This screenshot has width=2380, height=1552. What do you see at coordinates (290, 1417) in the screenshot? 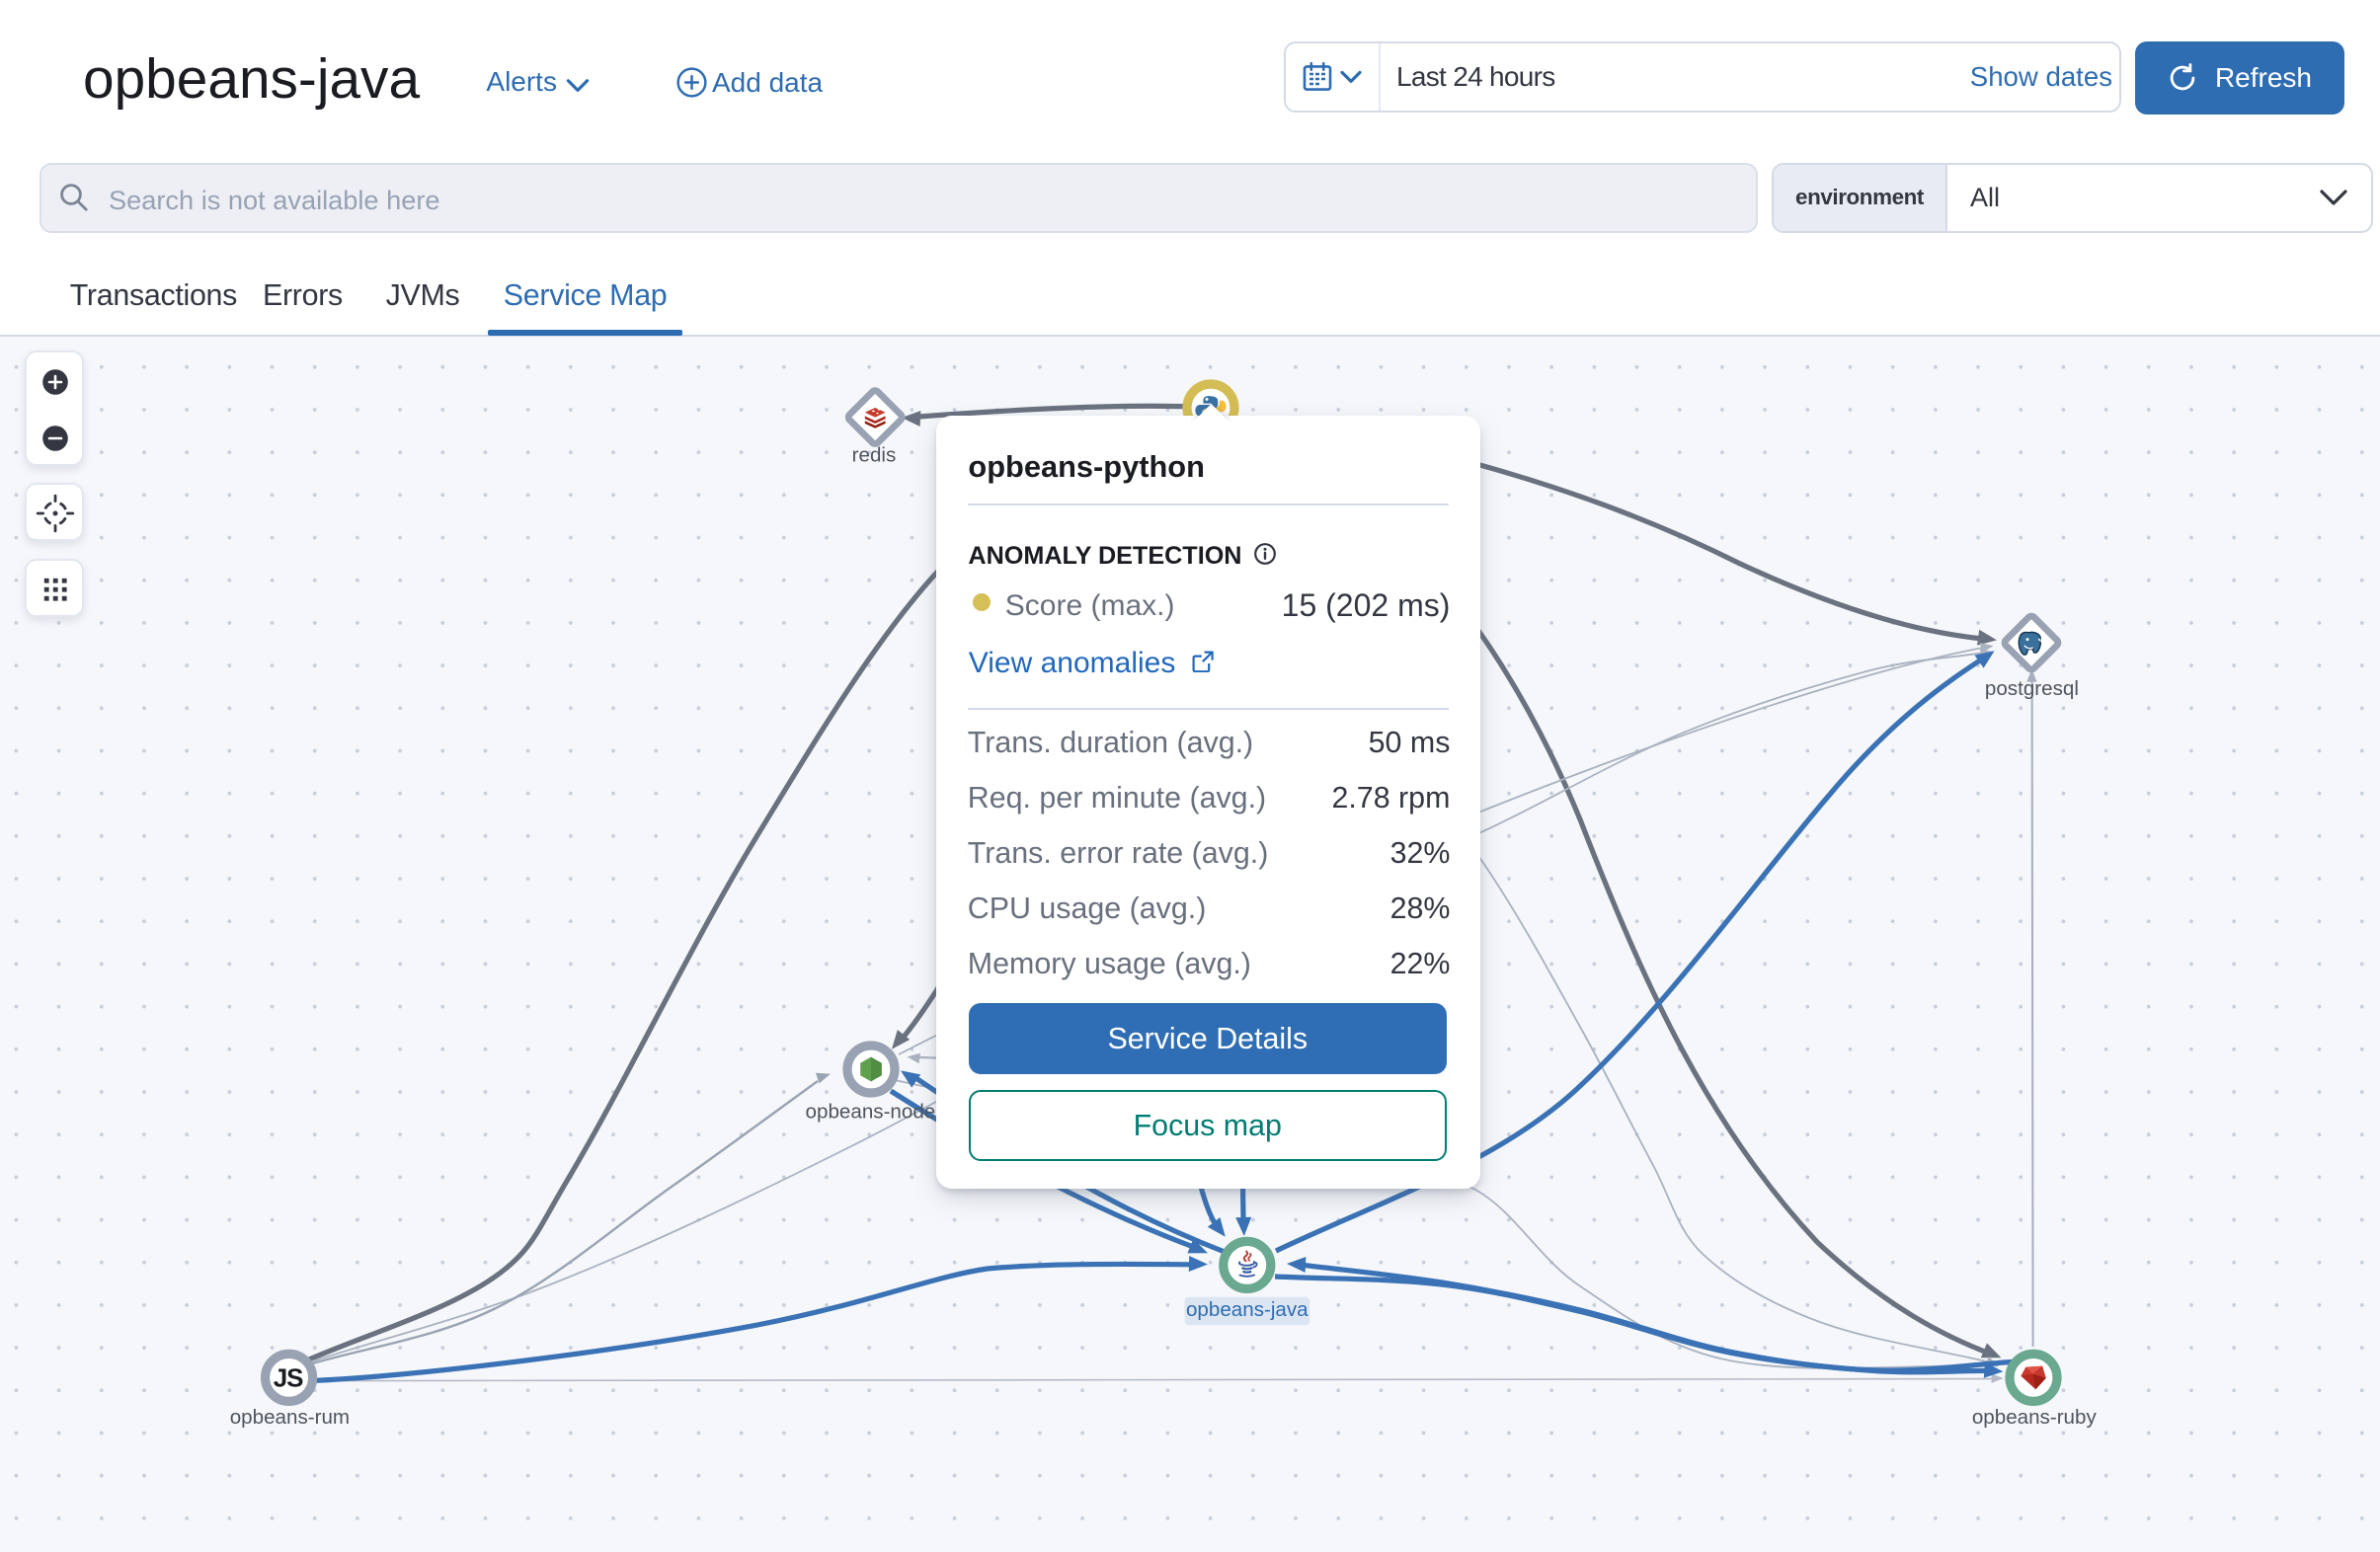
I see `svg-text: opbeans-rum` at bounding box center [290, 1417].